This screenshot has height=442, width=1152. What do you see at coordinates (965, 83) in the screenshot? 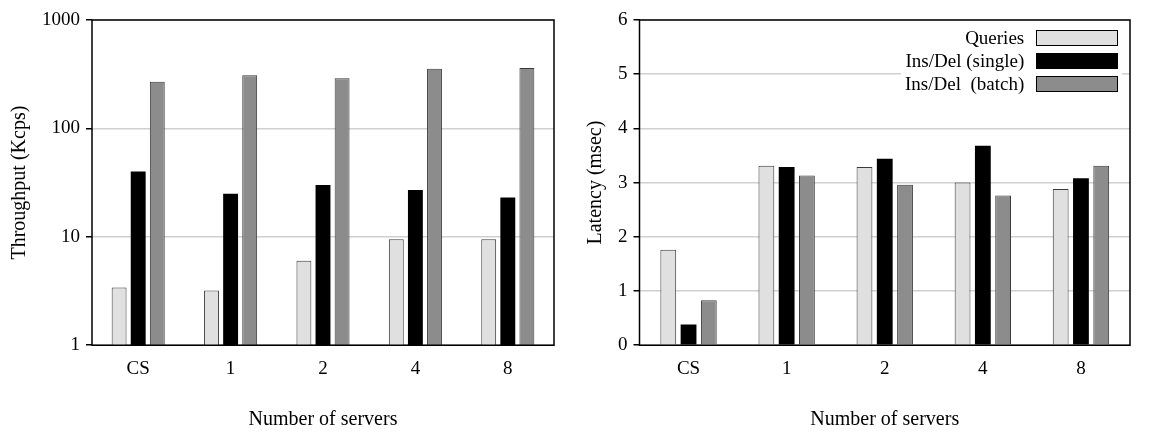
I see `legend-label: Ins/Del (batch)` at bounding box center [965, 83].